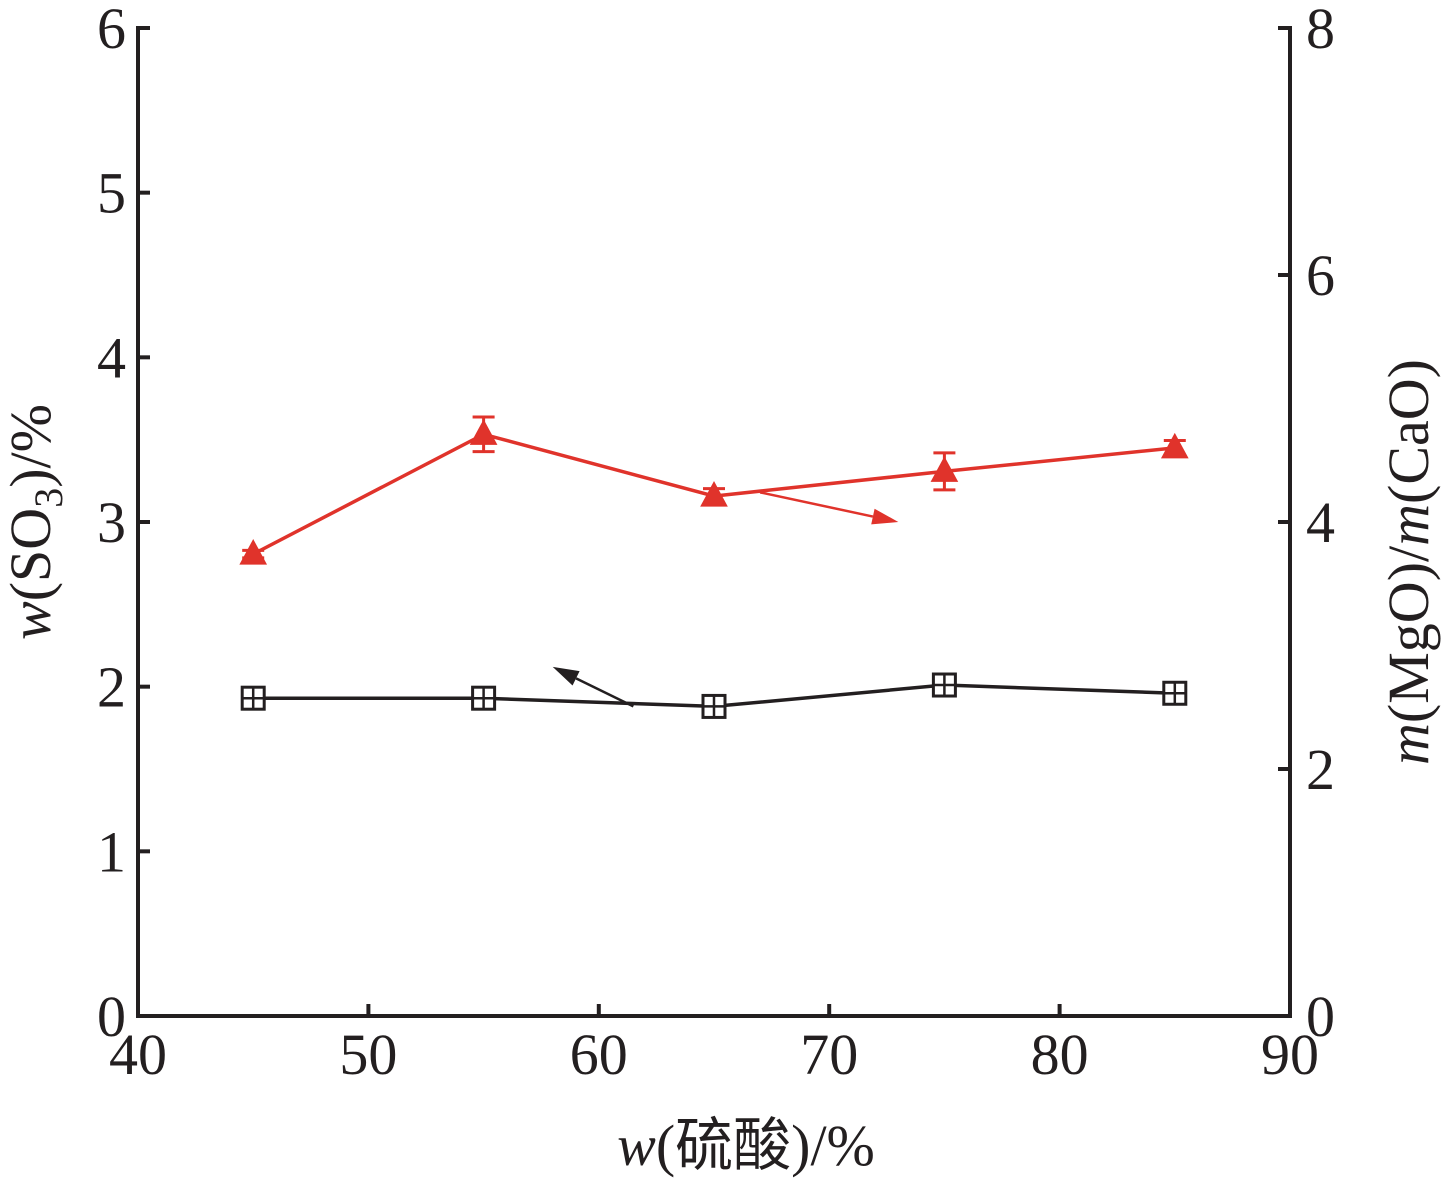  I want to click on annotation-arrows, so click(725, 599).